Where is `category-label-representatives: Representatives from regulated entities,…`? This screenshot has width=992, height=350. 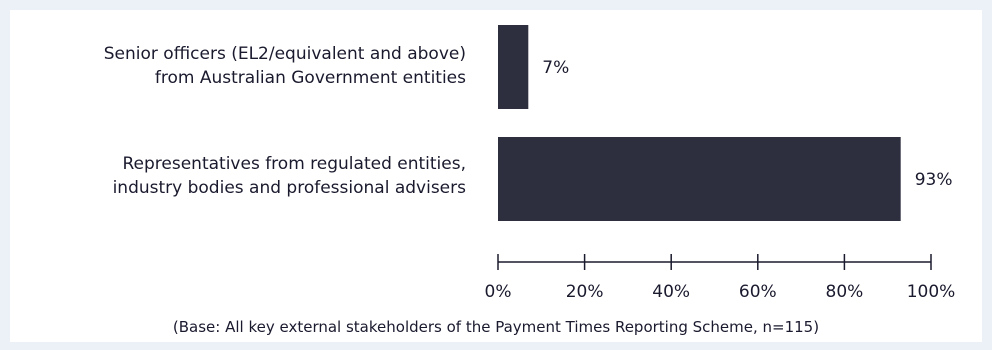 category-label-representatives: Representatives from regulated entities,… is located at coordinates (236, 176).